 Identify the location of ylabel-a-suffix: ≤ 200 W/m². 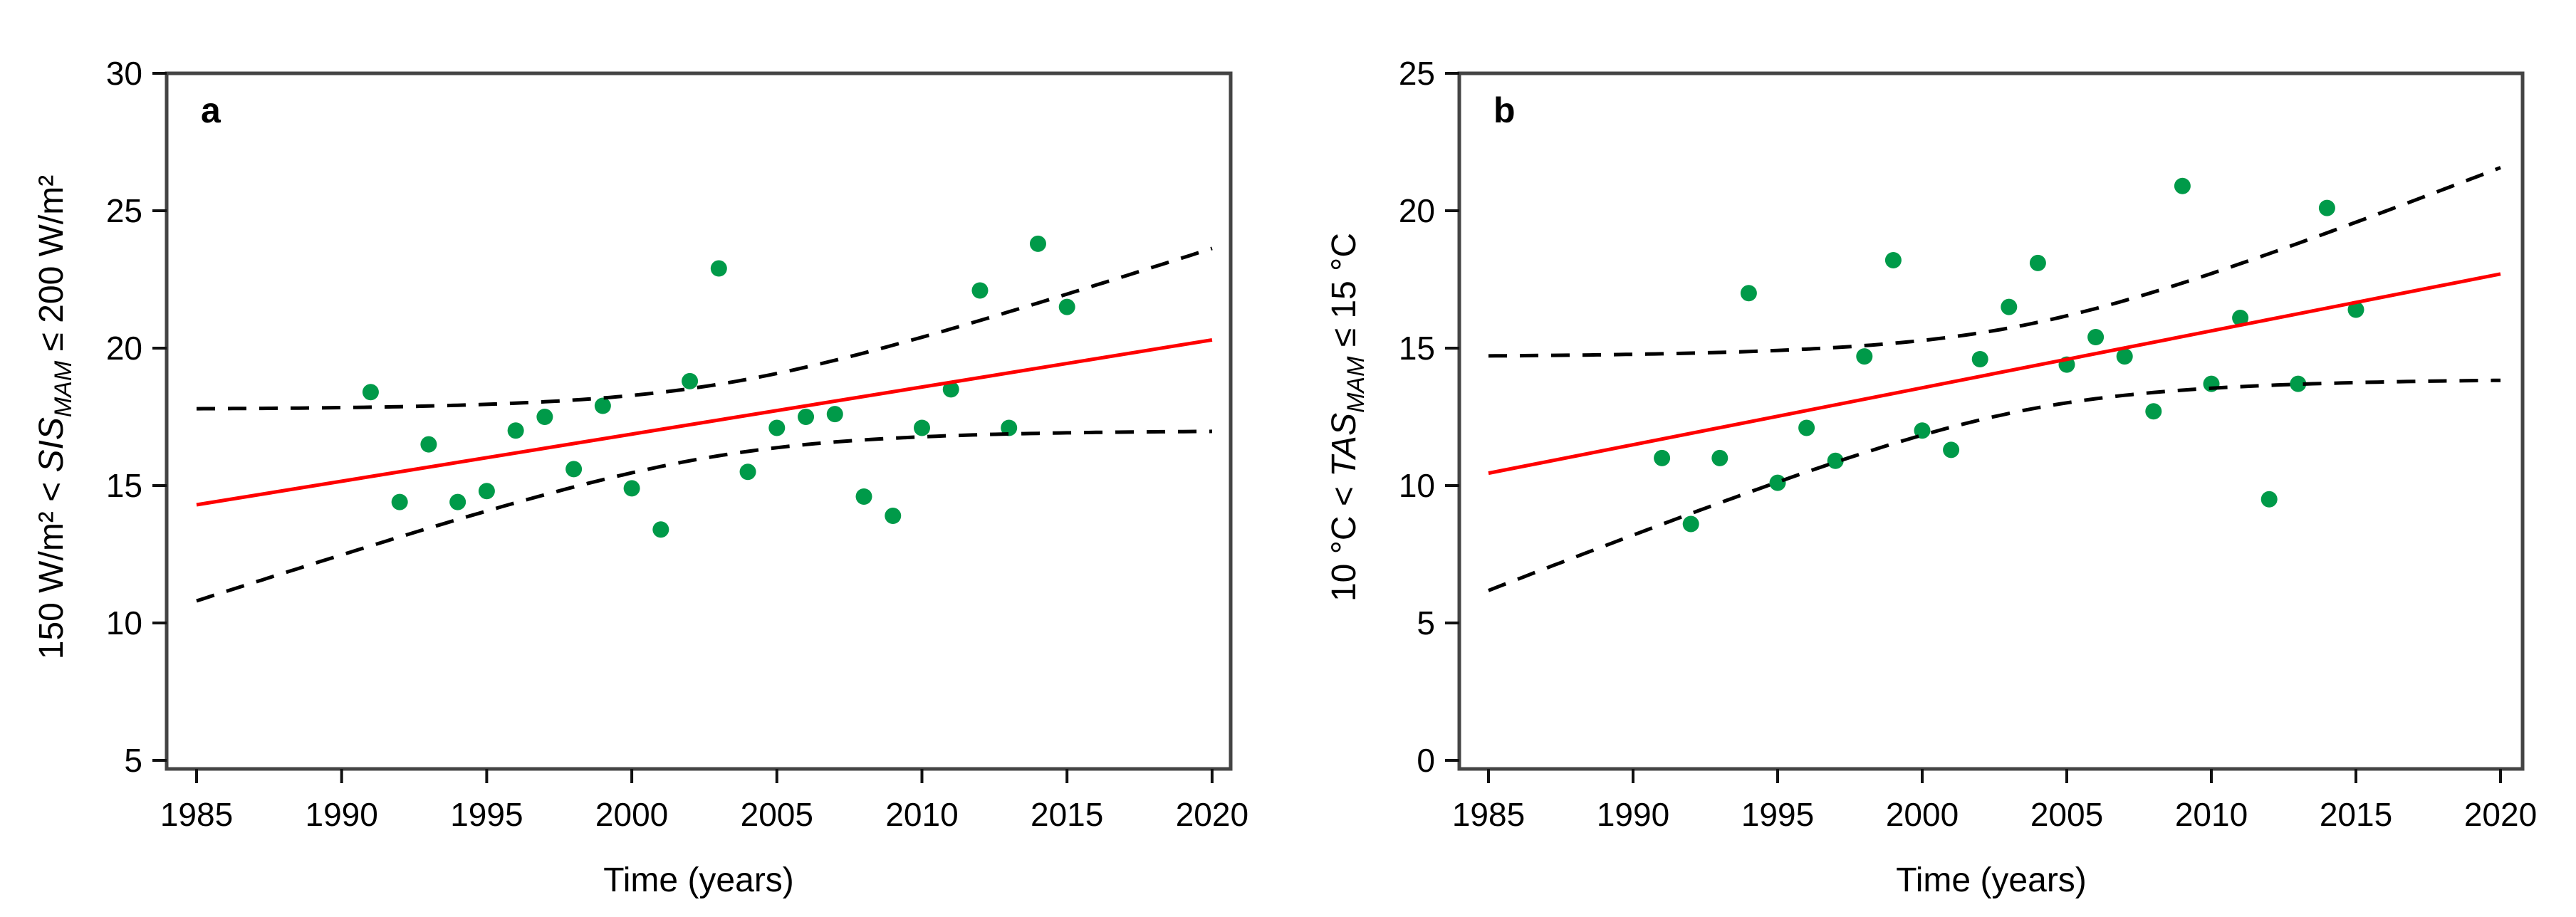
(52, 268).